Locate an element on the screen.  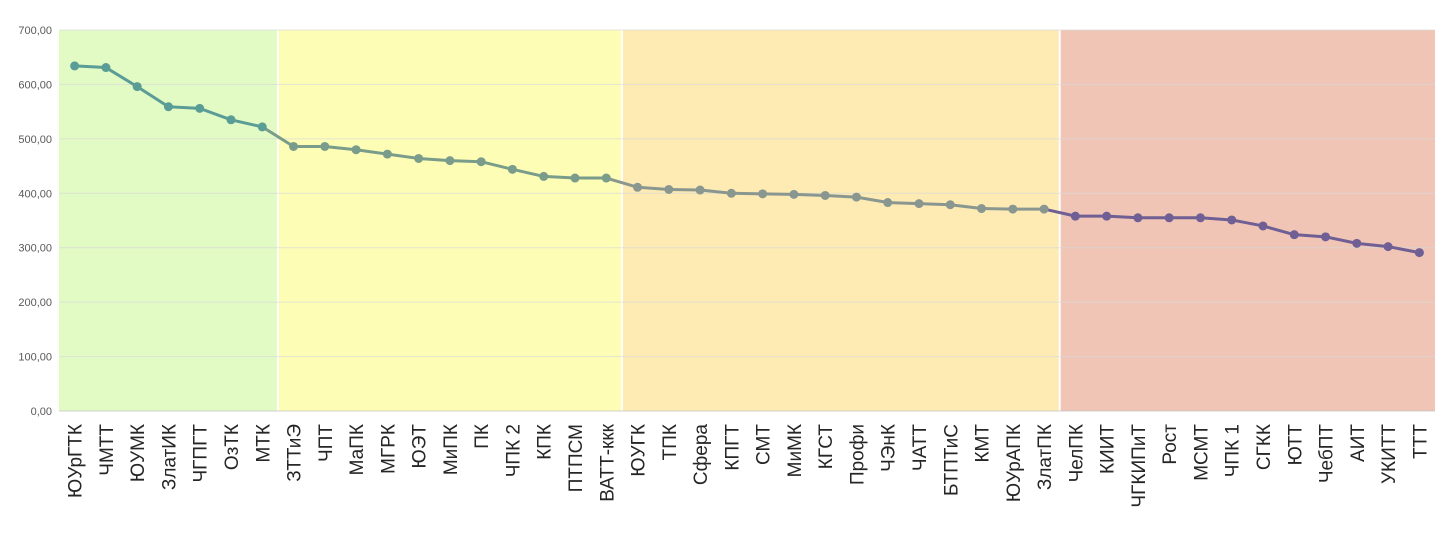
x-tick-label-28: БТПТиС is located at coordinates (951, 460).